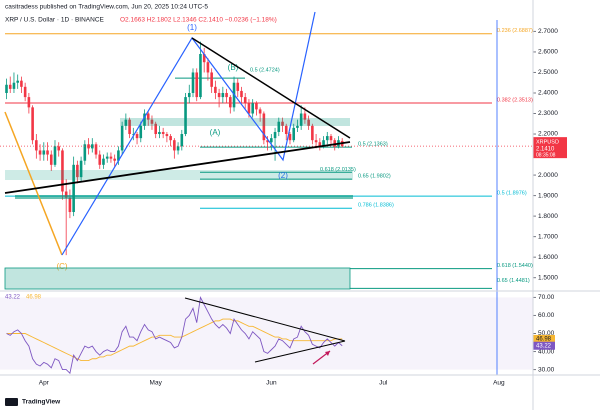  What do you see at coordinates (546, 155) in the screenshot?
I see `price-tag-countdown: 08:35:08` at bounding box center [546, 155].